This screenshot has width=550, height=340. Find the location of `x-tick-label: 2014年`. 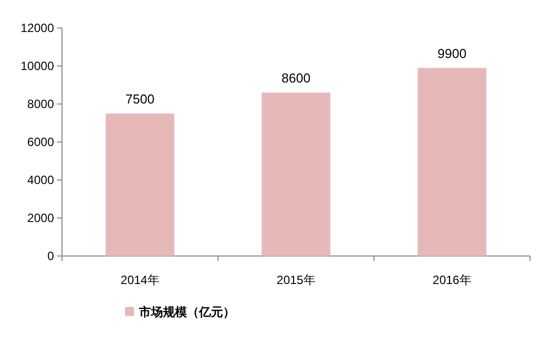

x-tick-label: 2014年 is located at coordinates (140, 280).